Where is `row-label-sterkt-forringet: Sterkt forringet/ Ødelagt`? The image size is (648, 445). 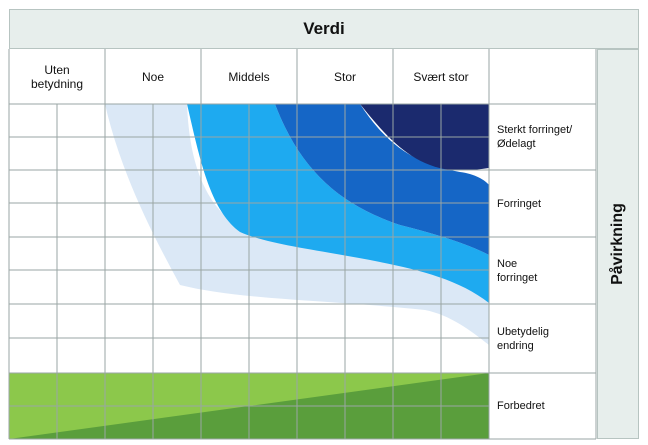
row-label-sterkt-forringet: Sterkt forringet/ Ødelagt is located at coordinates (535, 137).